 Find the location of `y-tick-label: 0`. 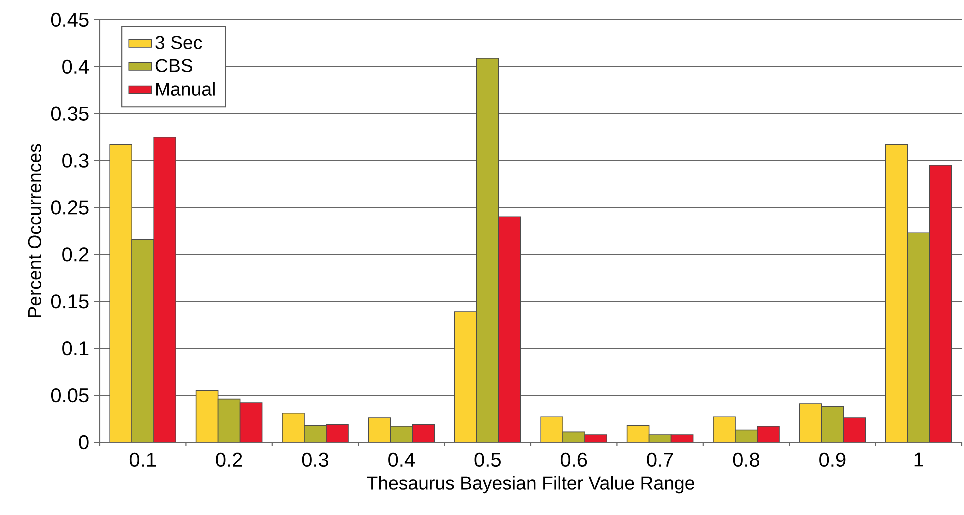

y-tick-label: 0 is located at coordinates (84, 442).